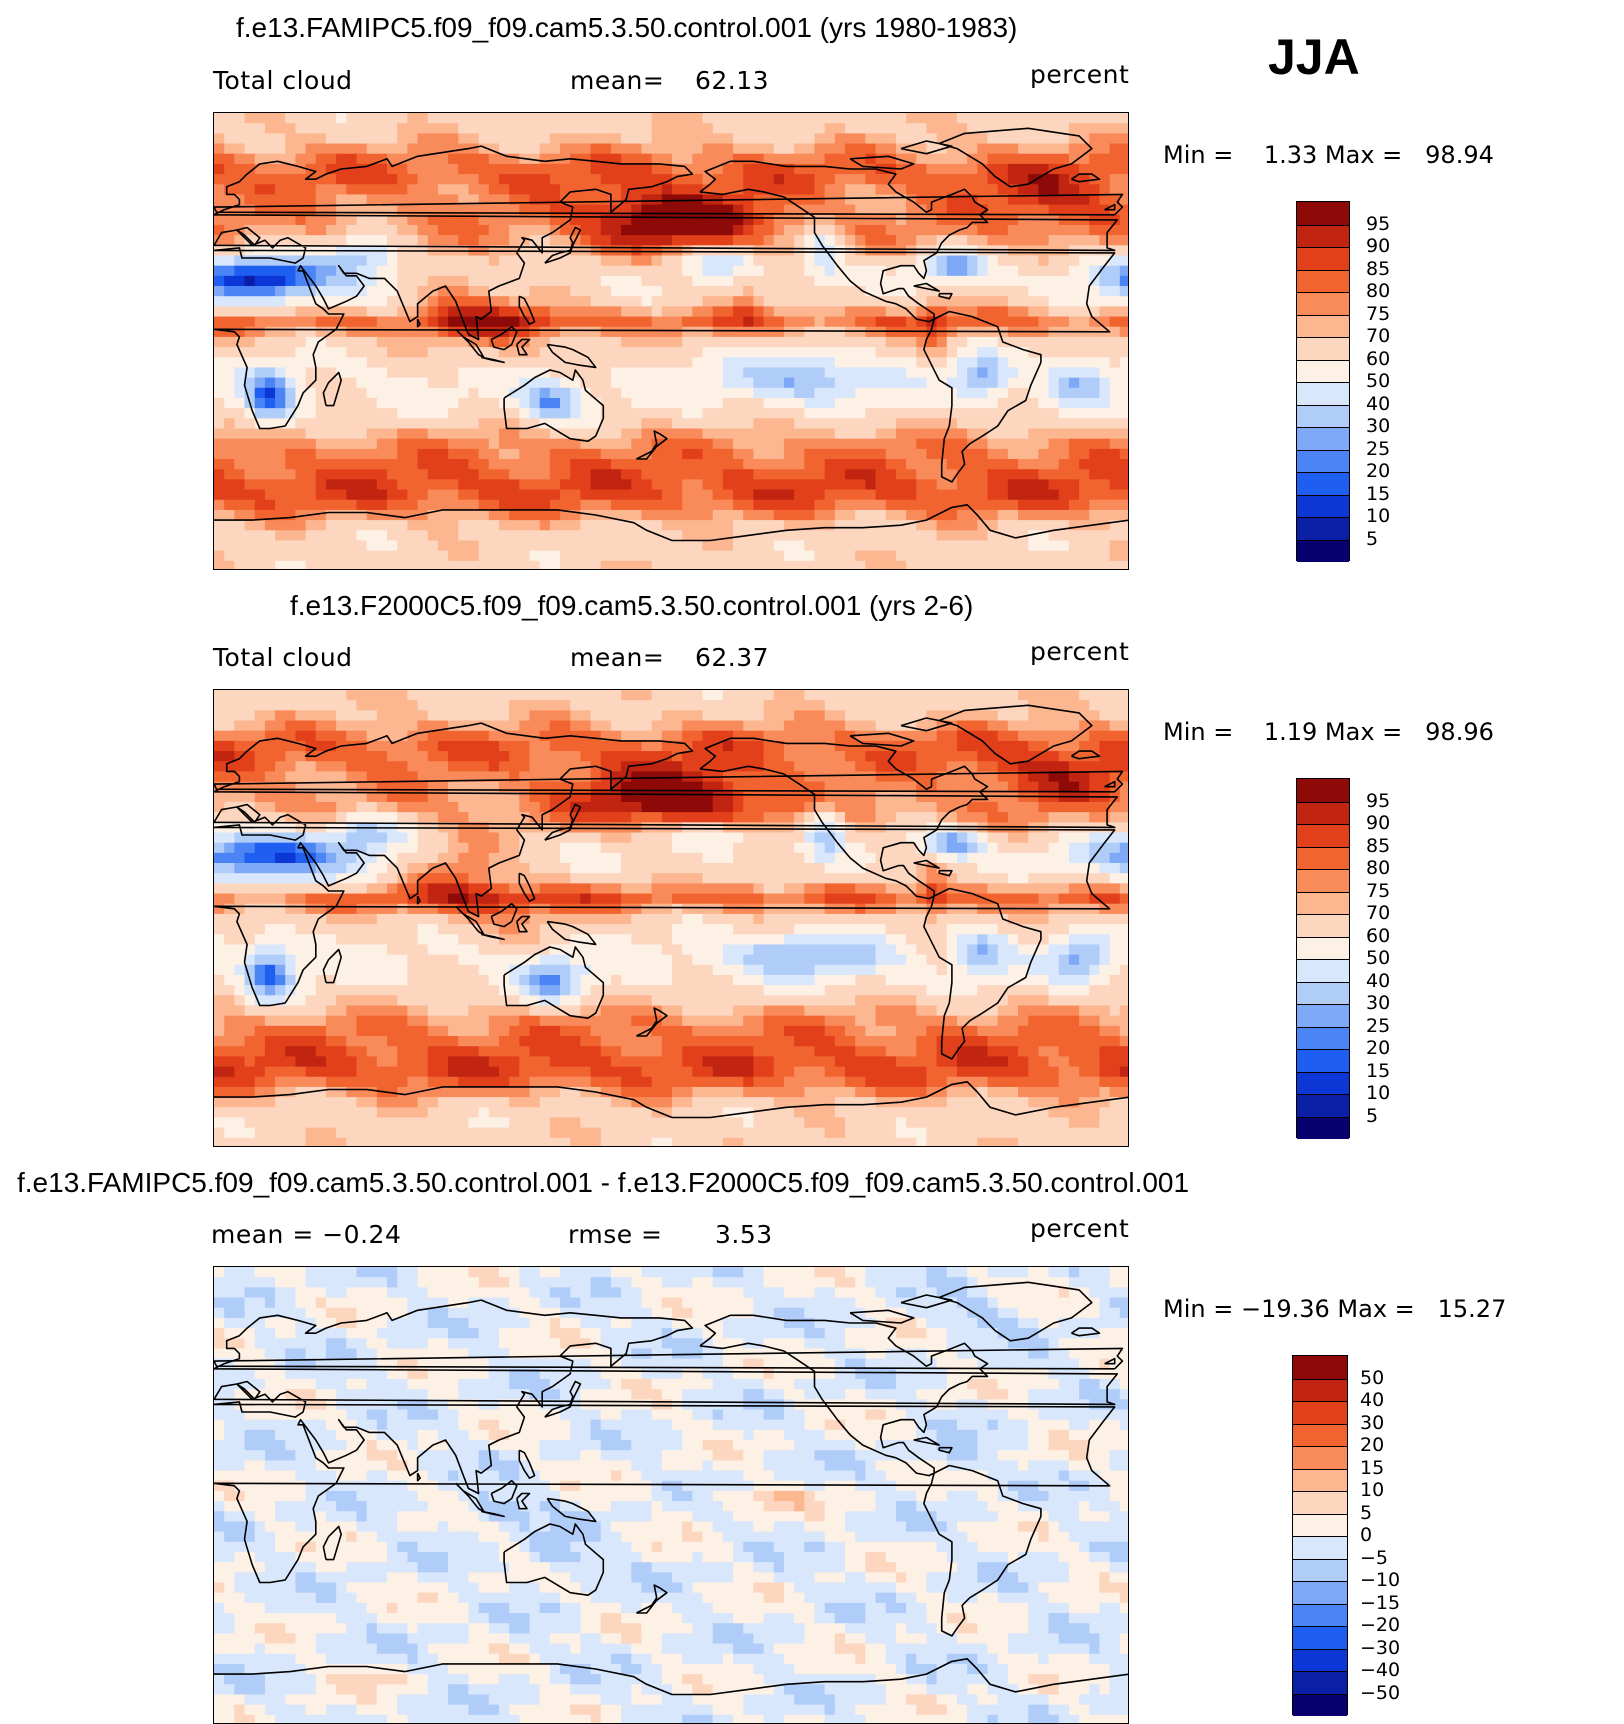  Describe the element at coordinates (1378, 268) in the screenshot. I see `colorbar-label: 85` at that location.